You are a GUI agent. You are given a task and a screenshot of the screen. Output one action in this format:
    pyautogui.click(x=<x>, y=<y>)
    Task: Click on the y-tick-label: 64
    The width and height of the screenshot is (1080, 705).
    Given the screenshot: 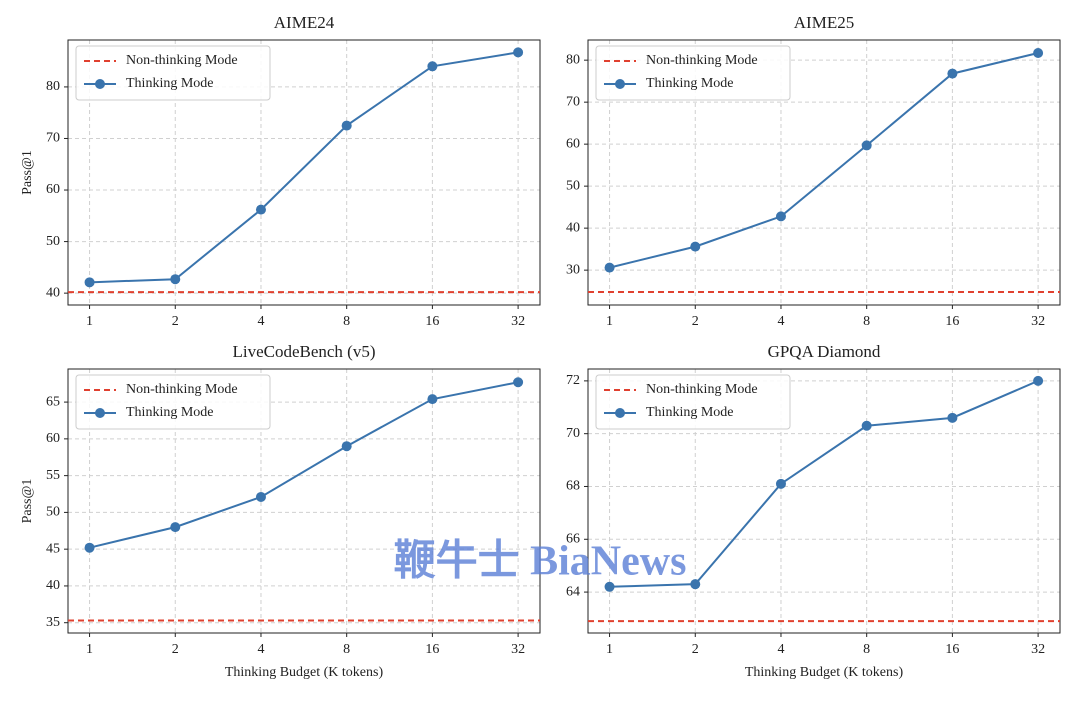 What is the action you would take?
    pyautogui.click(x=573, y=591)
    